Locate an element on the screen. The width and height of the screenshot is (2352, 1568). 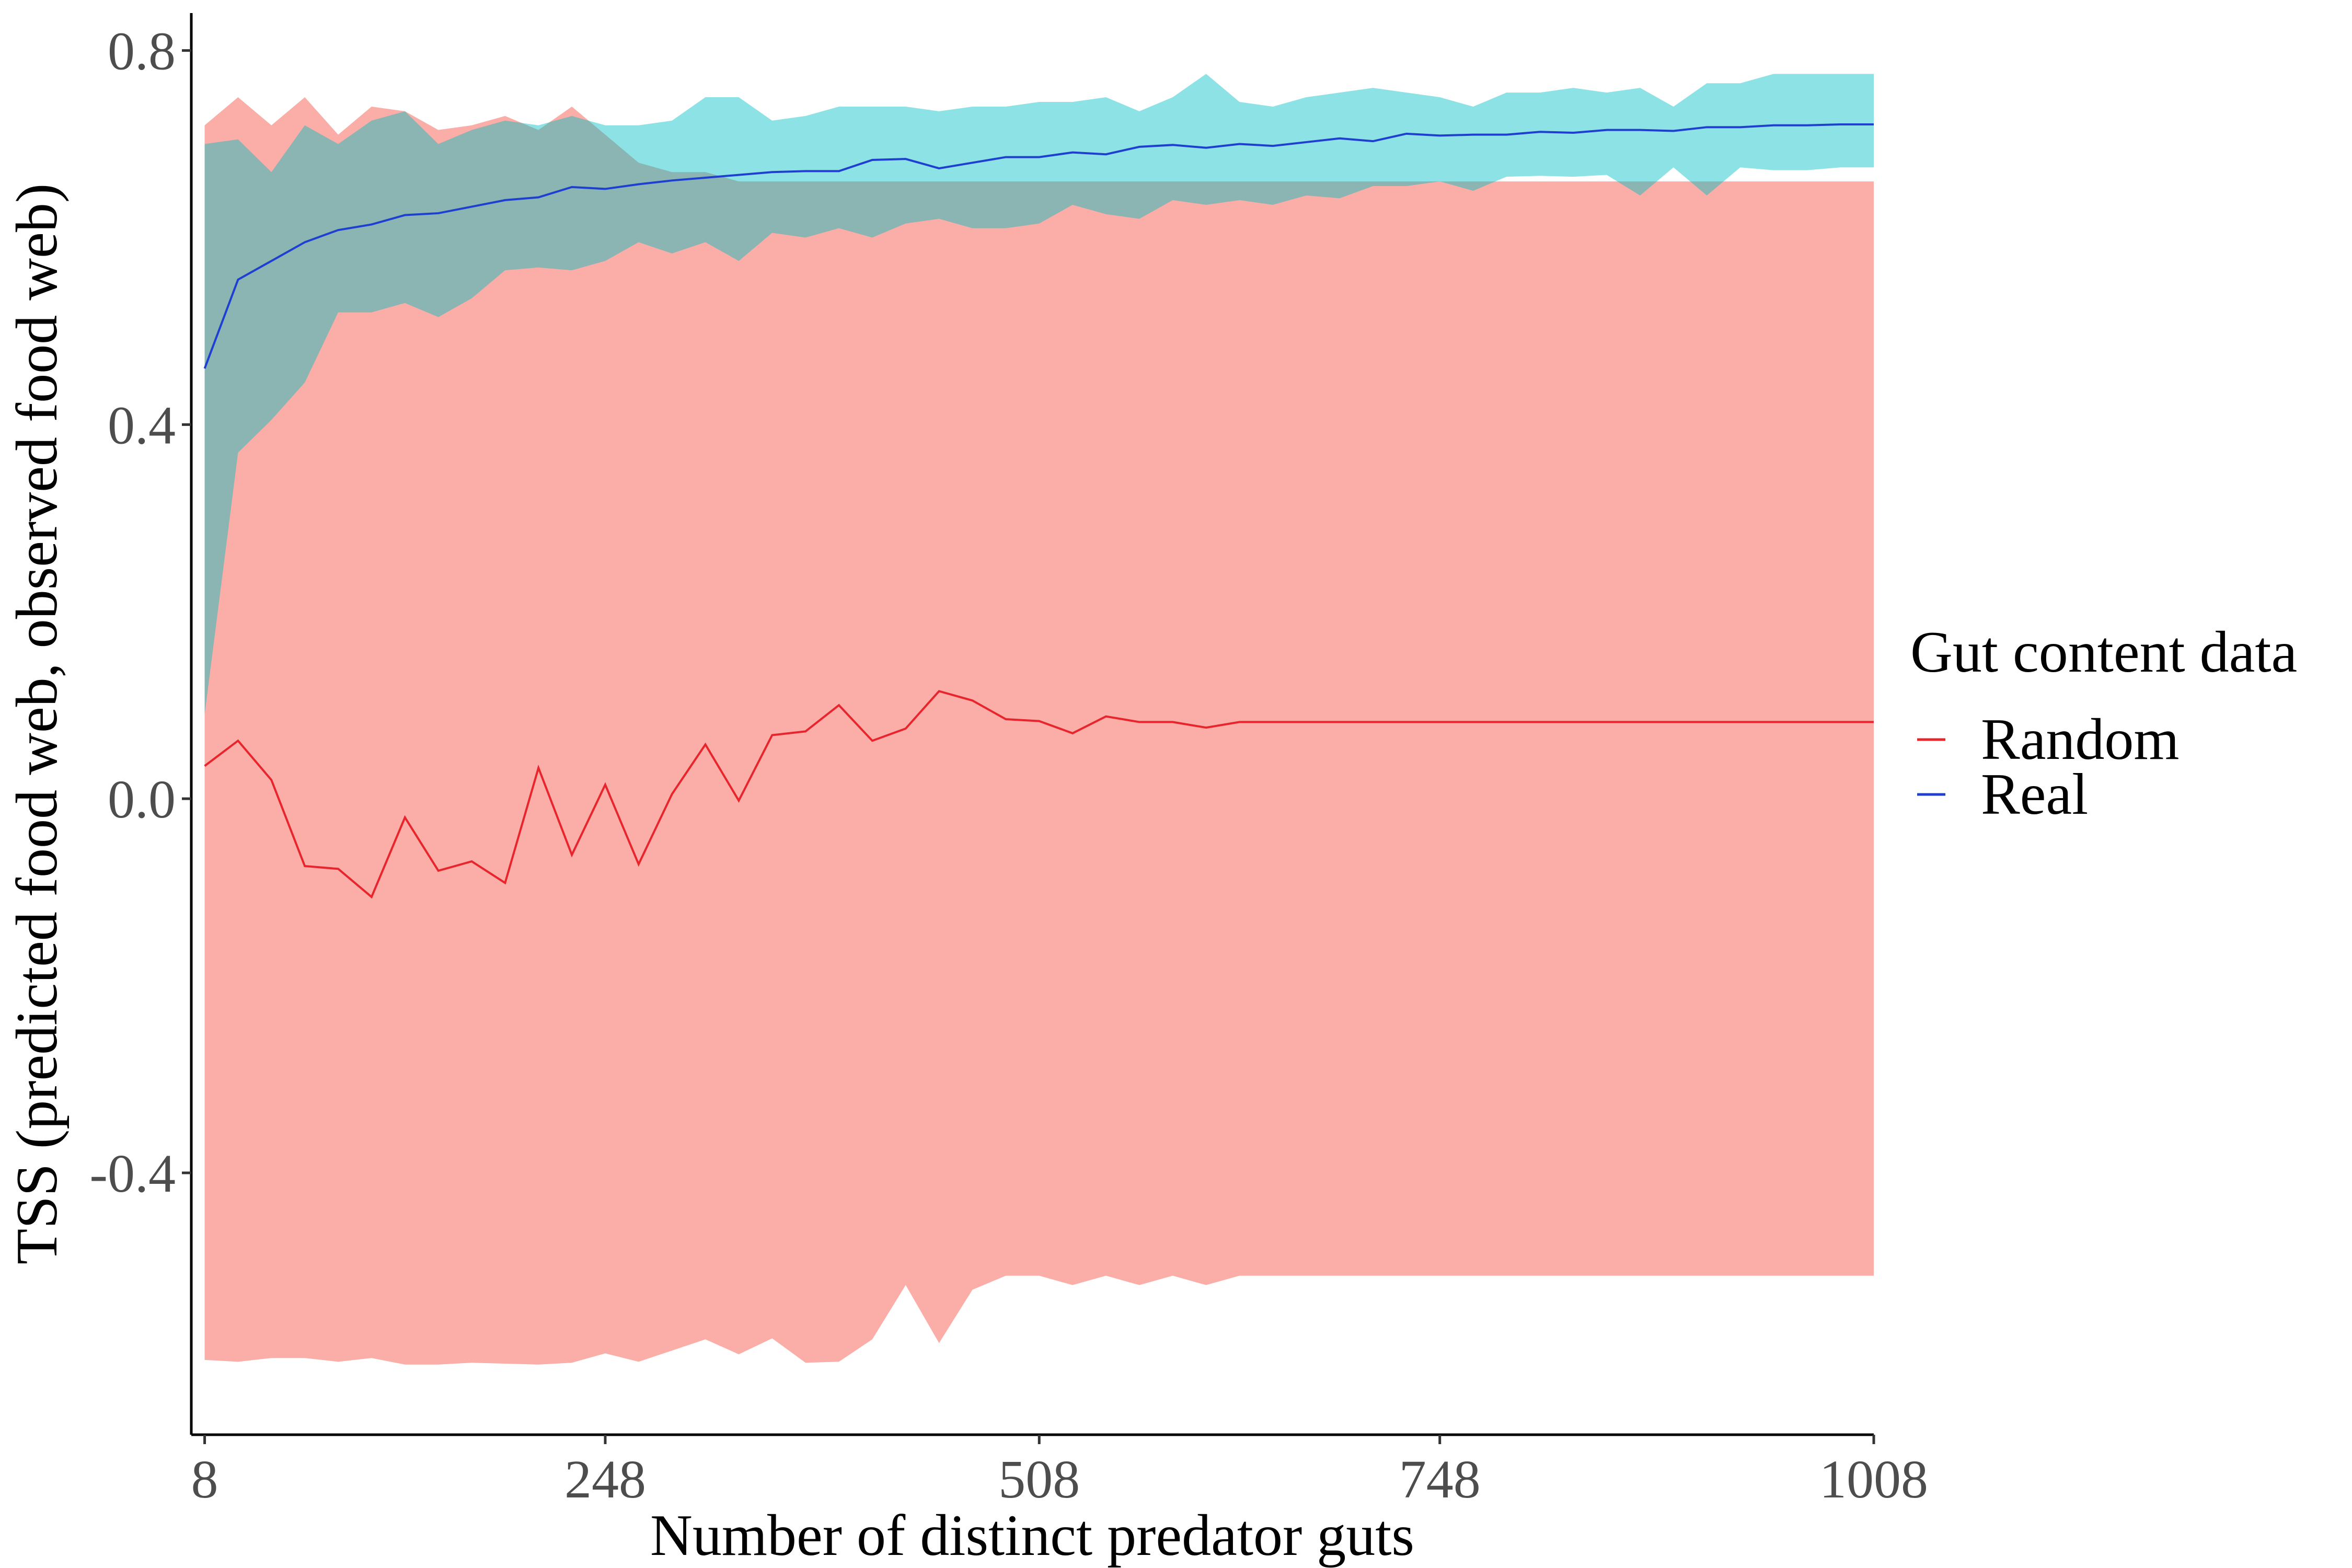
x-axis-title: Number of distinct predator guts is located at coordinates (1032, 1535).